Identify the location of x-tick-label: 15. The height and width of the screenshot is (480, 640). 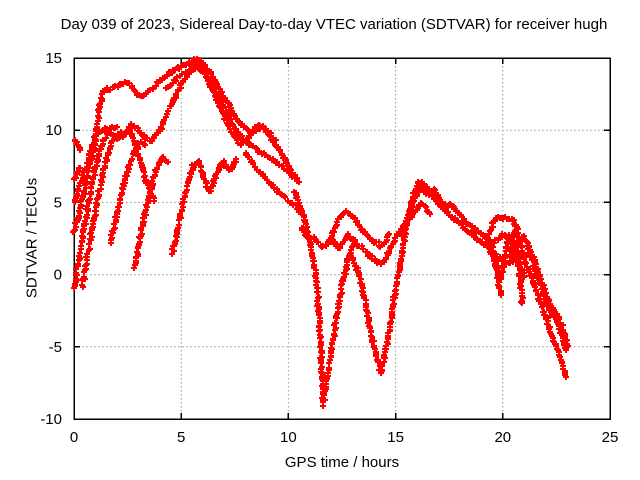
(395, 437).